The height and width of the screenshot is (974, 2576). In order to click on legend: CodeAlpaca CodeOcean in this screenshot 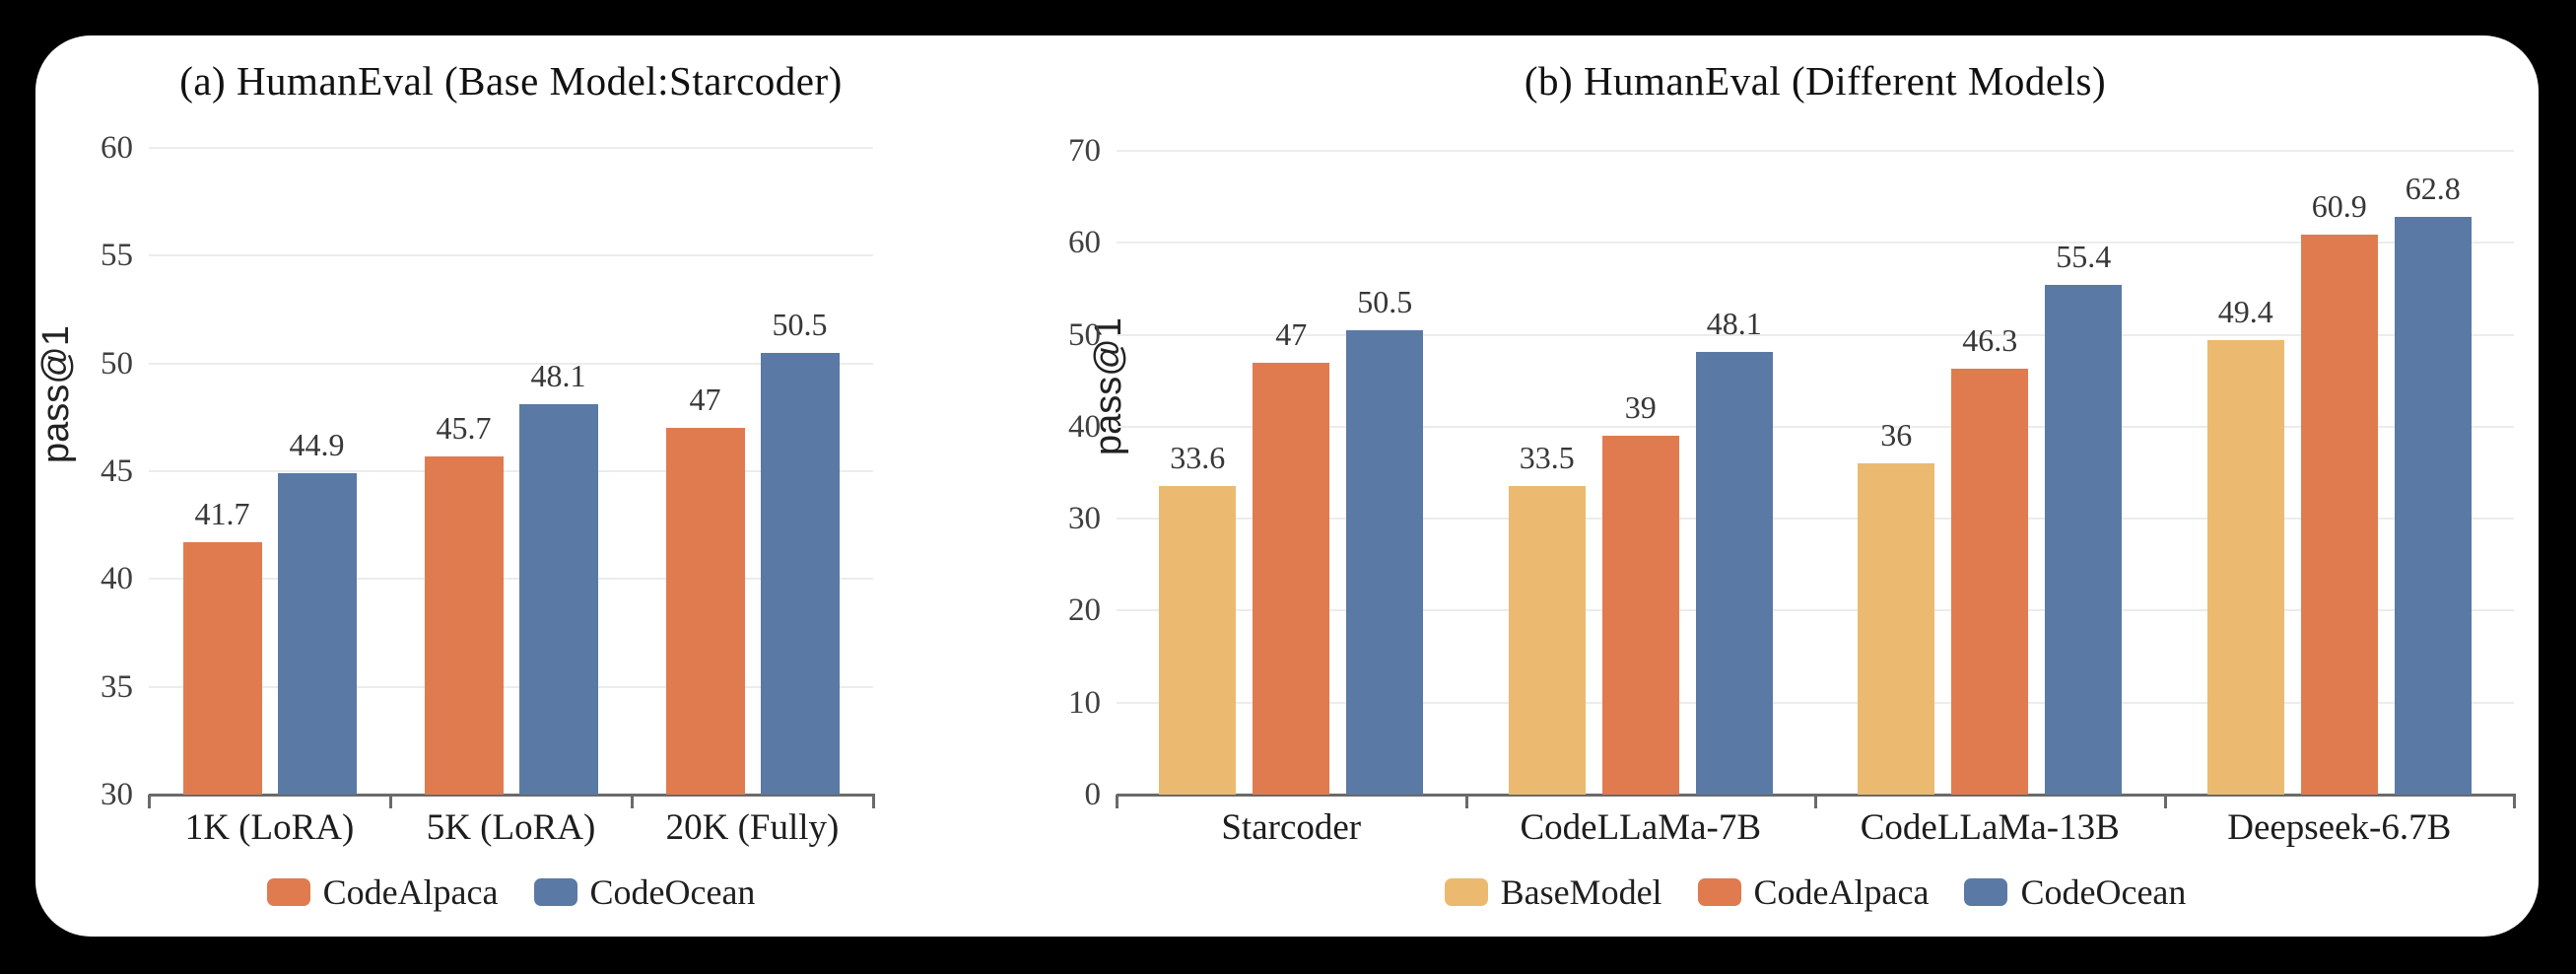, I will do `click(511, 892)`.